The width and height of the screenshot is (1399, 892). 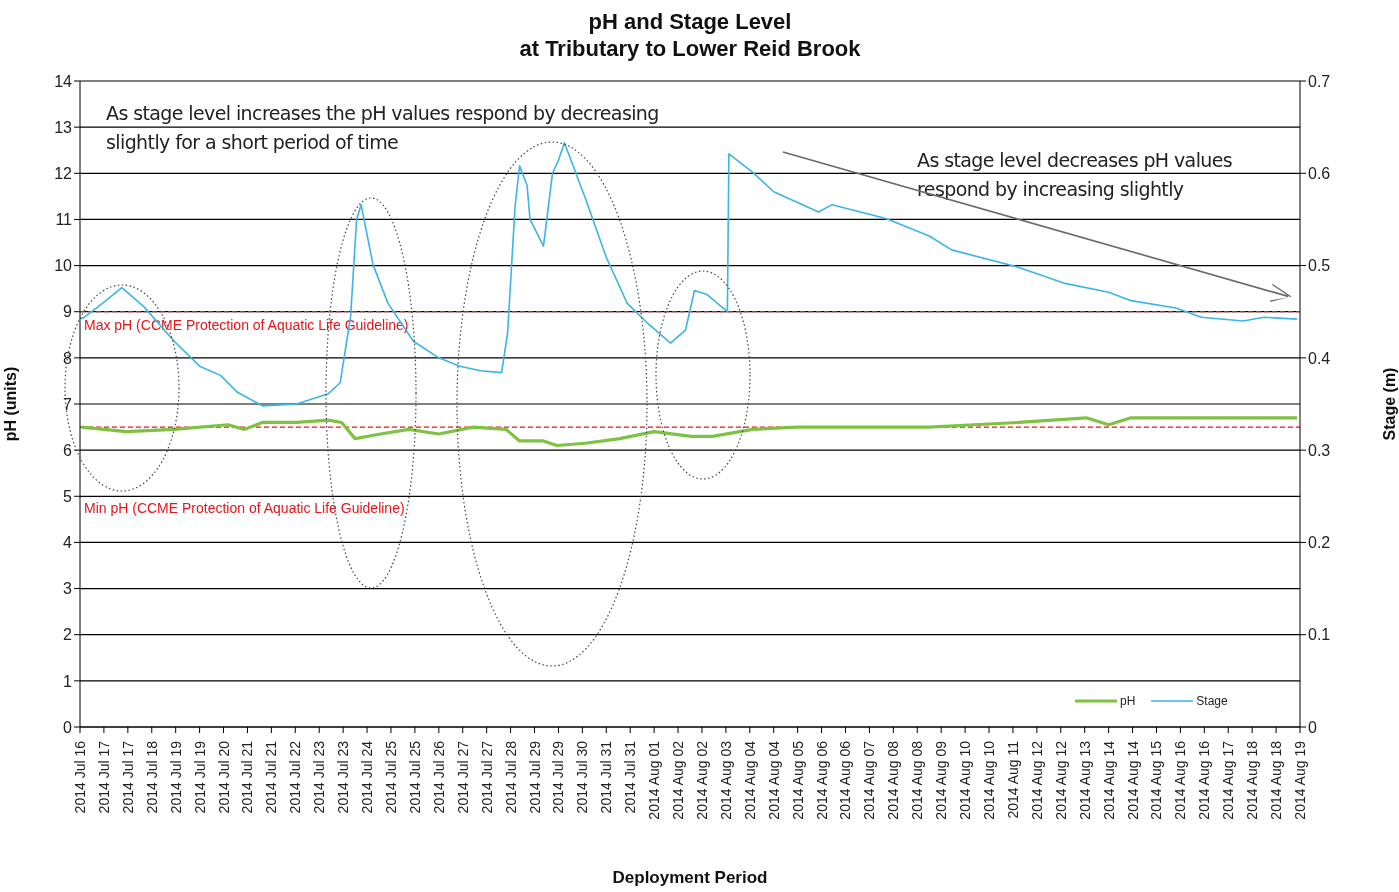 I want to click on y2-tick-label: 0.5, so click(x=1319, y=266).